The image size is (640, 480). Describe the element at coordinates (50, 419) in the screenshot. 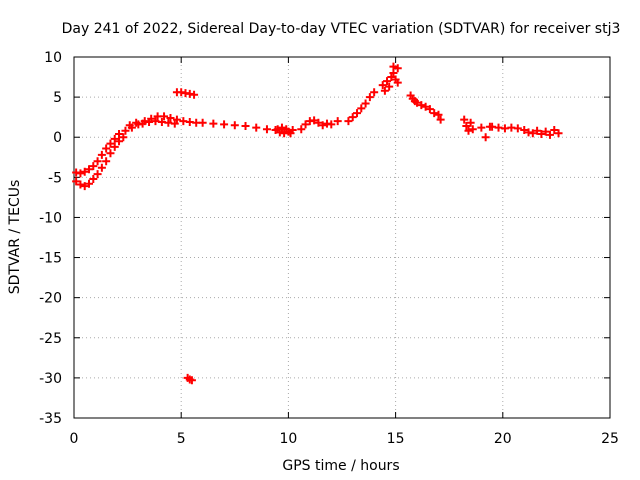

I see `y-tick-label: -35` at that location.